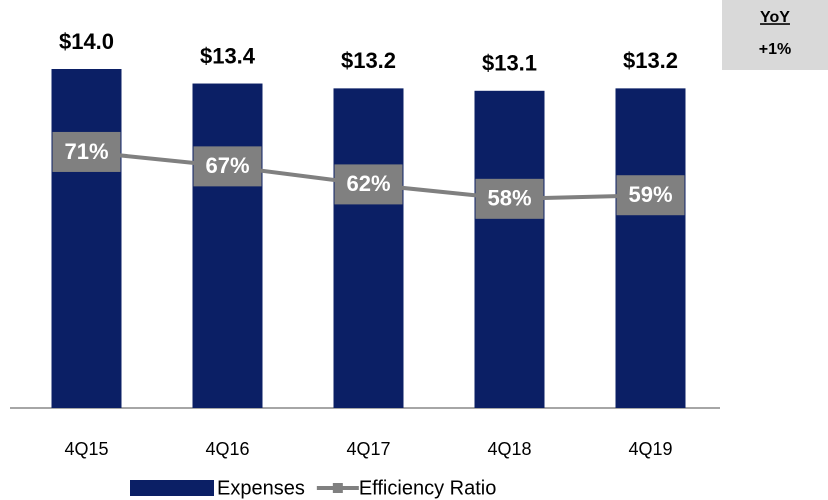  I want to click on legend-label: Efficiency Ratio, so click(427, 488).